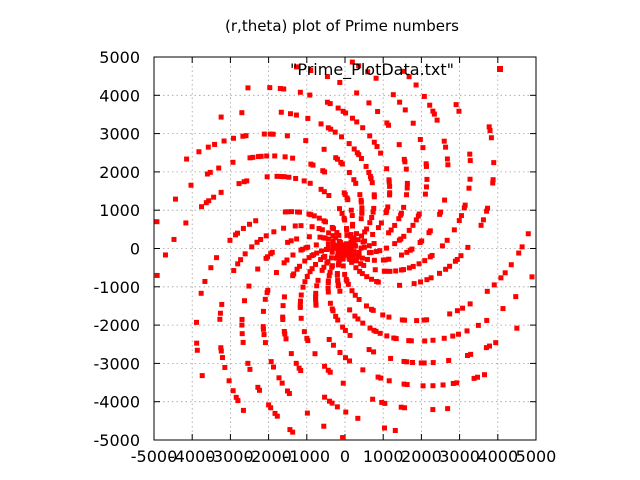 This screenshot has height=480, width=640. I want to click on y-tick-label: 3000, so click(119, 134).